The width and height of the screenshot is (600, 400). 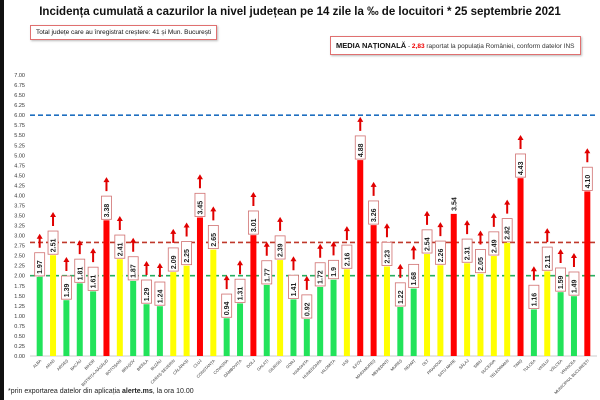 What do you see at coordinates (267, 275) in the screenshot?
I see `value-label: 1.77` at bounding box center [267, 275].